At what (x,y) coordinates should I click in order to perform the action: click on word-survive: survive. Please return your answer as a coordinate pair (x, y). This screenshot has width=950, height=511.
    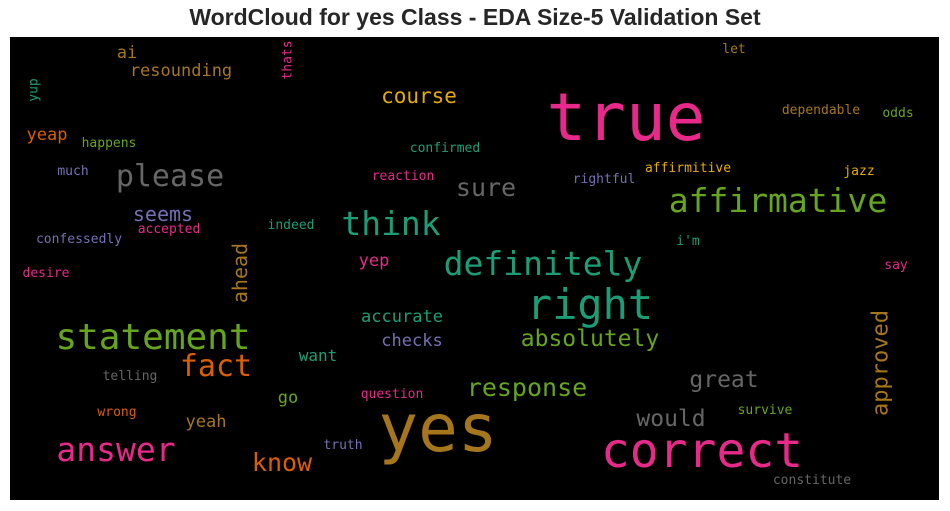
    Looking at the image, I should click on (765, 410).